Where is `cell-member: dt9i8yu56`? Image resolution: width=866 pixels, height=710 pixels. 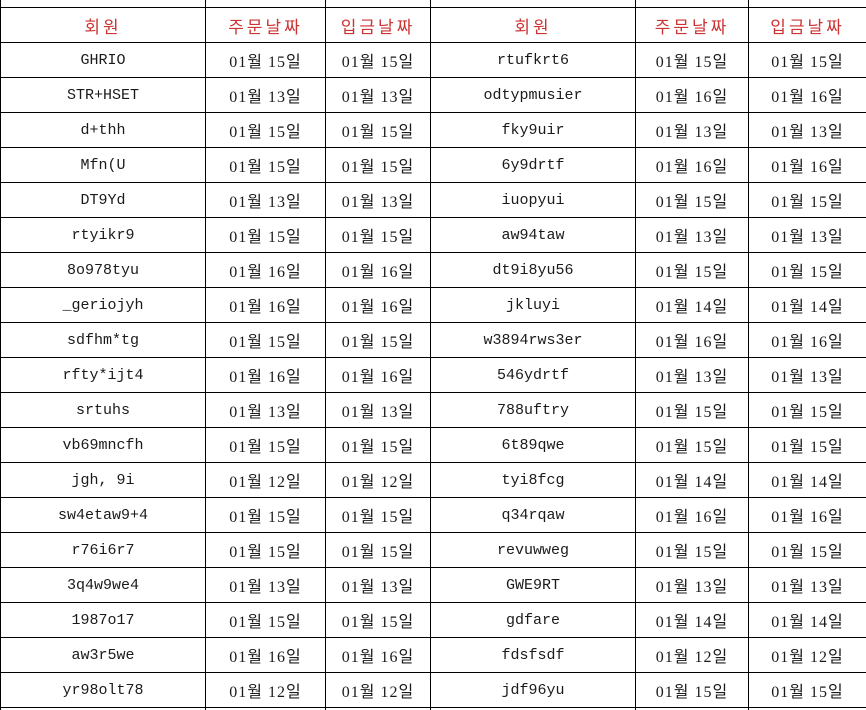 cell-member: dt9i8yu56 is located at coordinates (533, 270).